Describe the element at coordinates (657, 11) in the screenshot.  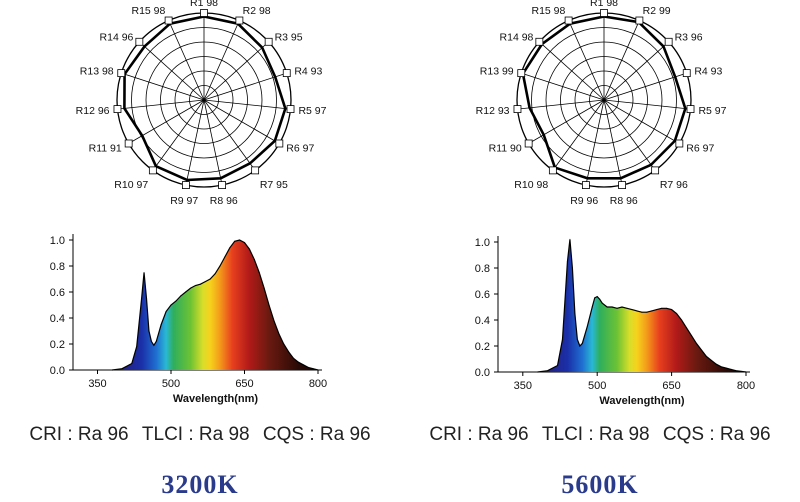
I see `cri-label-r2: R2 99` at that location.